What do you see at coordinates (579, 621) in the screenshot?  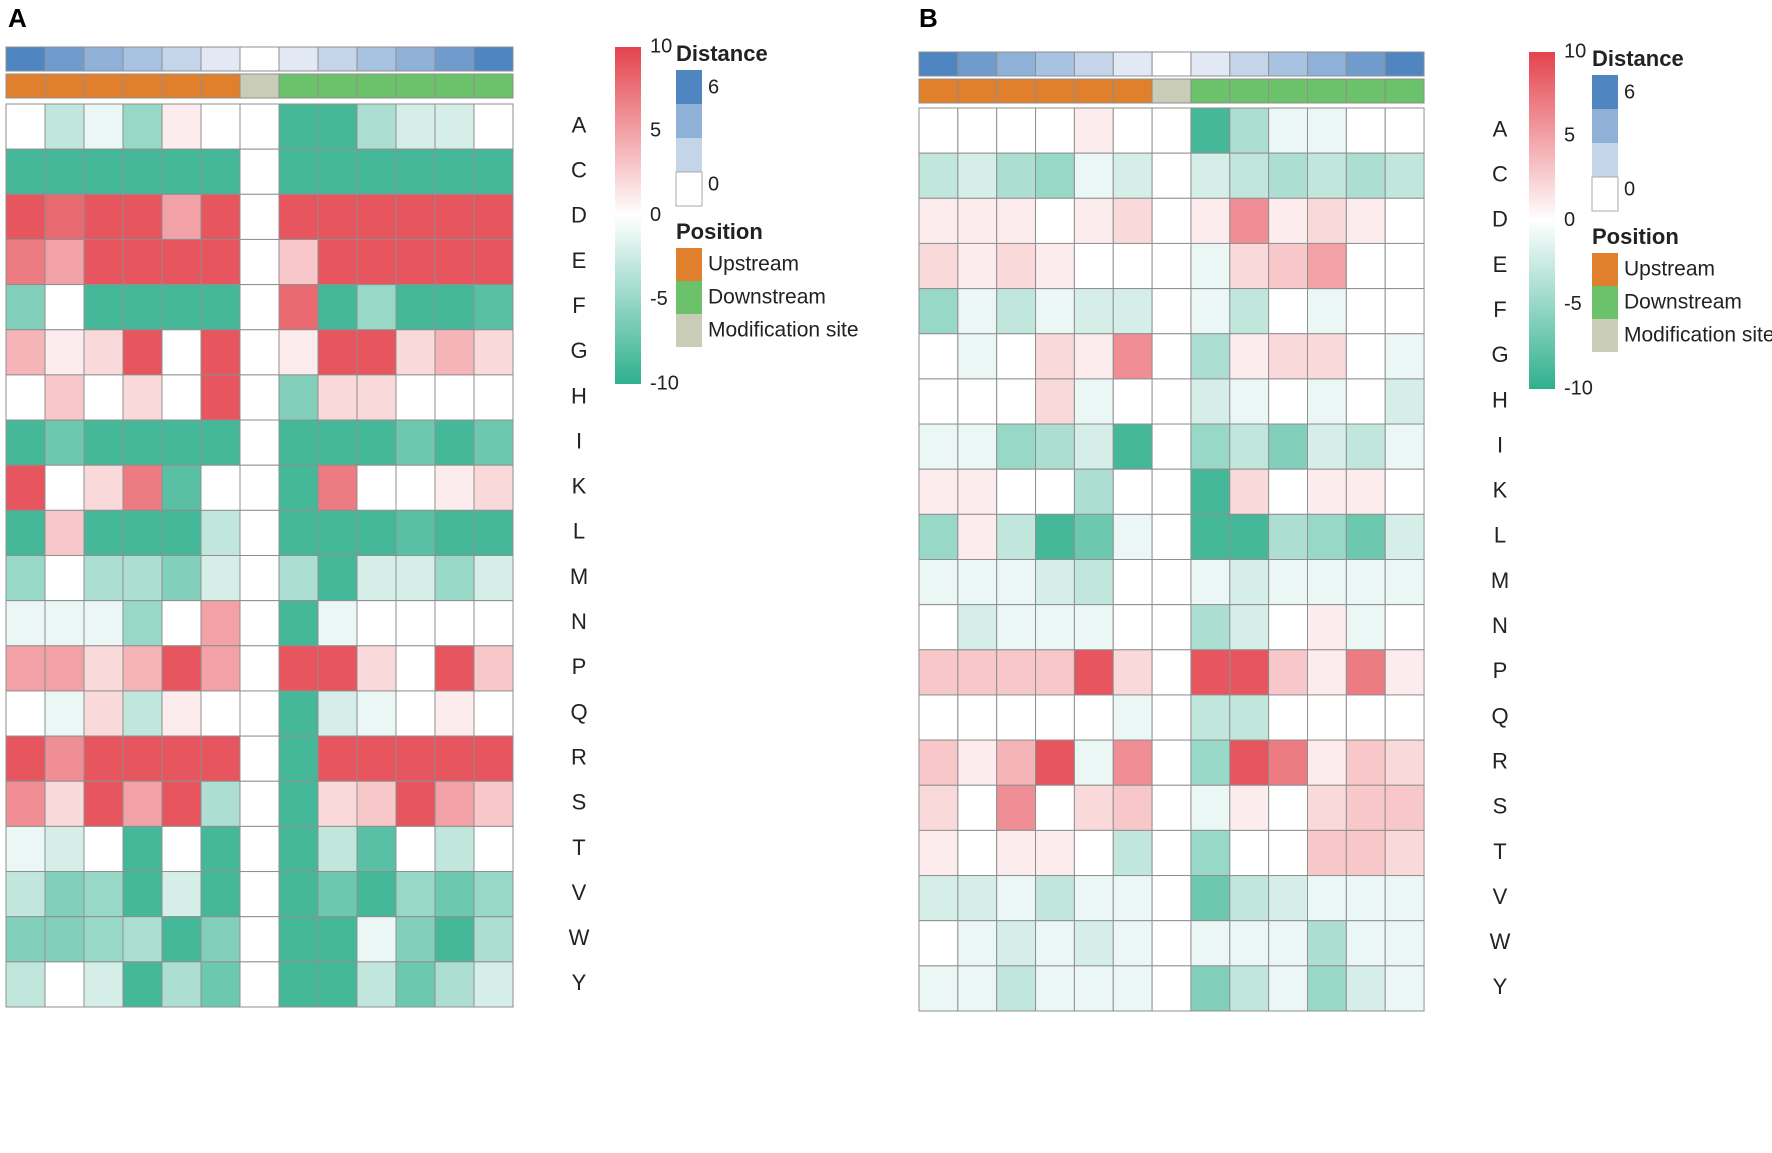 I see `row-label: N` at bounding box center [579, 621].